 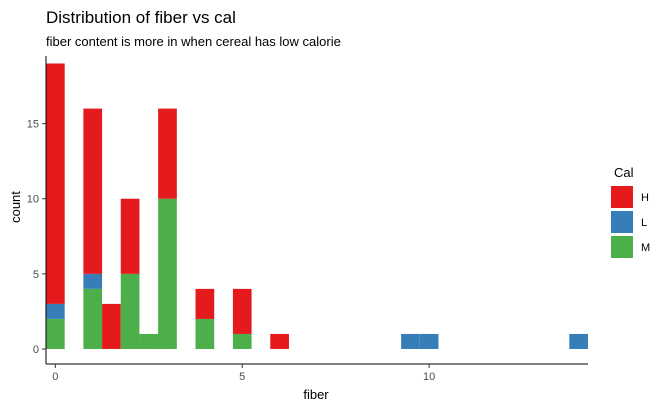 I want to click on legend-label-M: M, so click(x=645, y=248).